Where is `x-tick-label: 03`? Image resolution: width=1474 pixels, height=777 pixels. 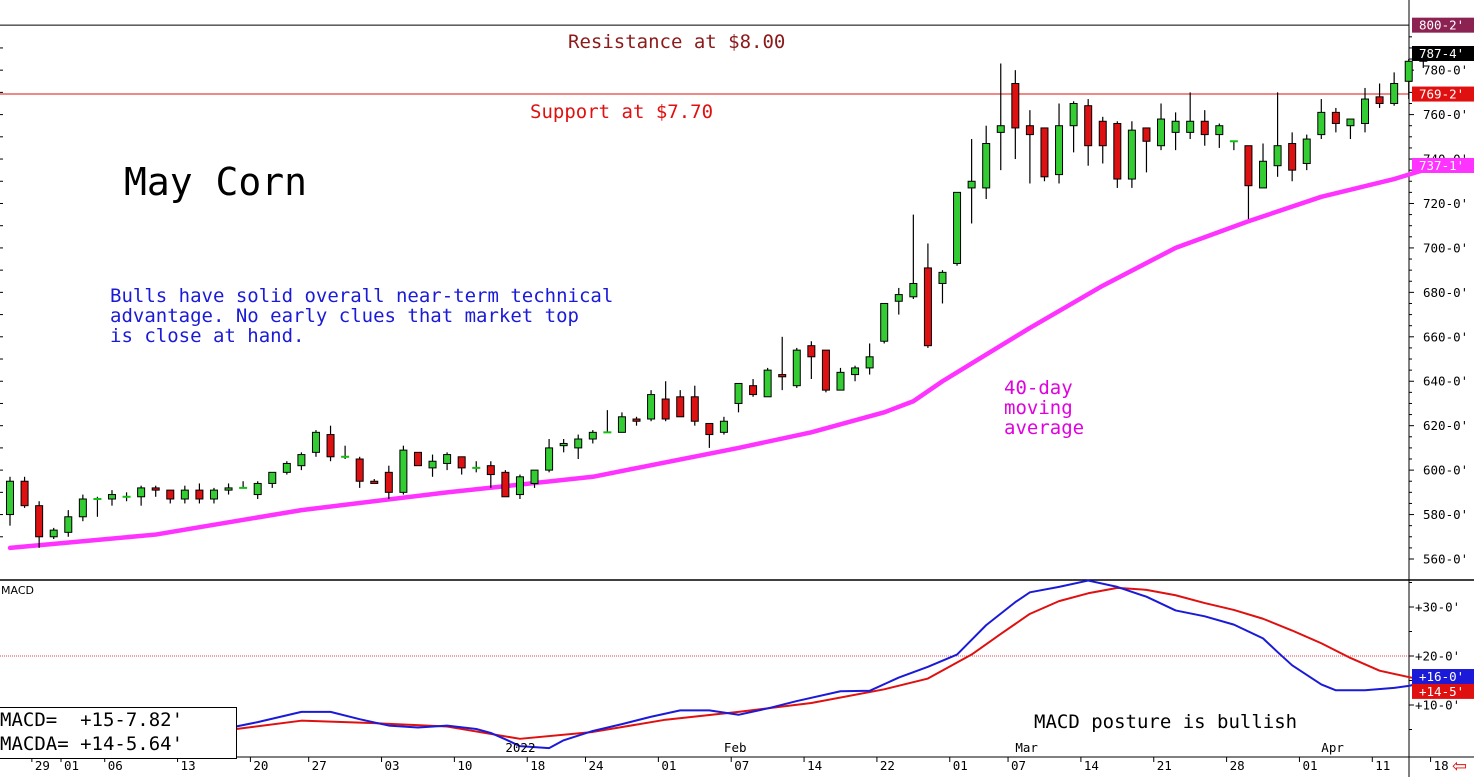 x-tick-label: 03 is located at coordinates (392, 765).